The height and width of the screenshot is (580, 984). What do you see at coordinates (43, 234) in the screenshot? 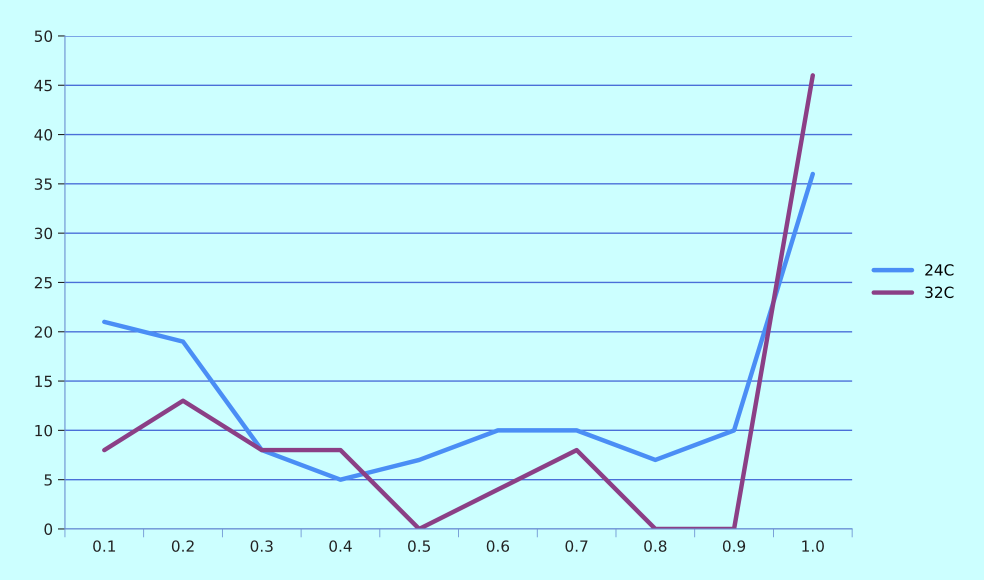
I see `y-tick-label: 30` at bounding box center [43, 234].